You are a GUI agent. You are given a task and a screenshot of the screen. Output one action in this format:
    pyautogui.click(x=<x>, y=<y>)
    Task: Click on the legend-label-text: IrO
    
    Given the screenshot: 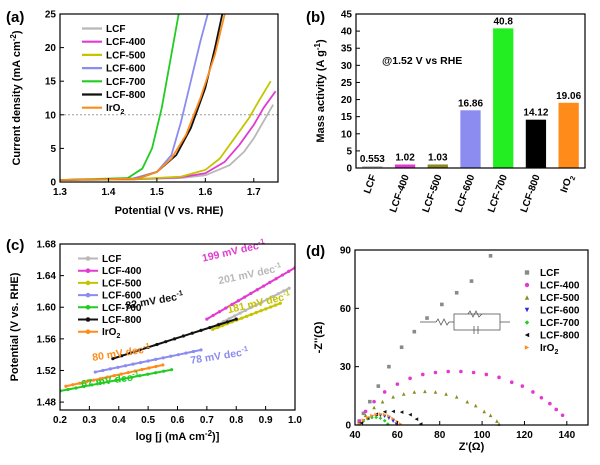 What is the action you would take?
    pyautogui.click(x=547, y=348)
    